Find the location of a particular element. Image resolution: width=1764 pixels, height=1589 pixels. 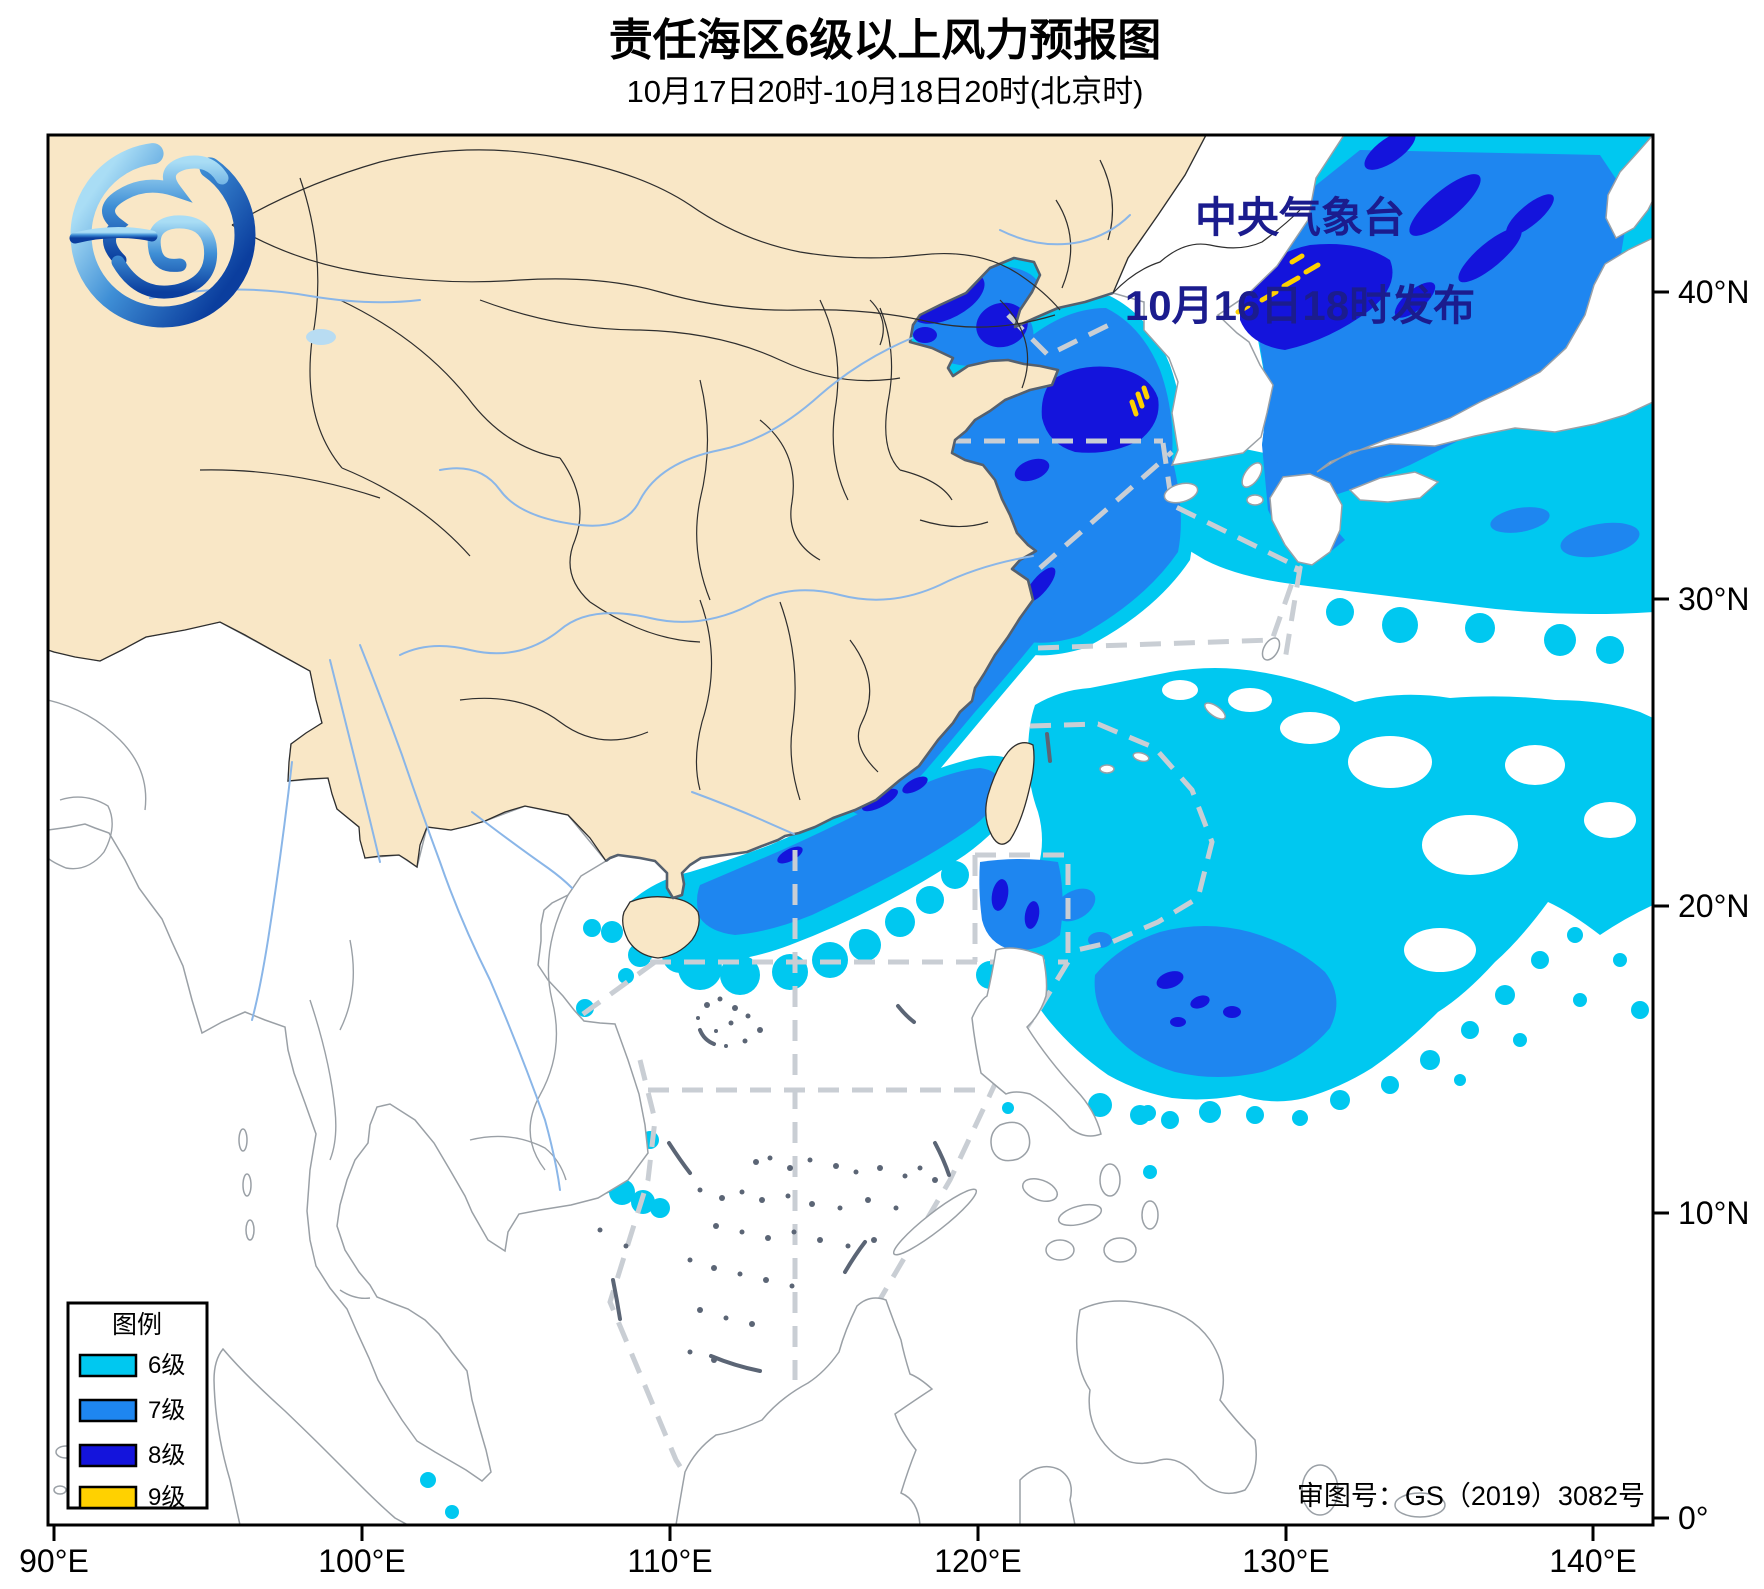

y-tick-10n: 10°N is located at coordinates (1714, 1213).